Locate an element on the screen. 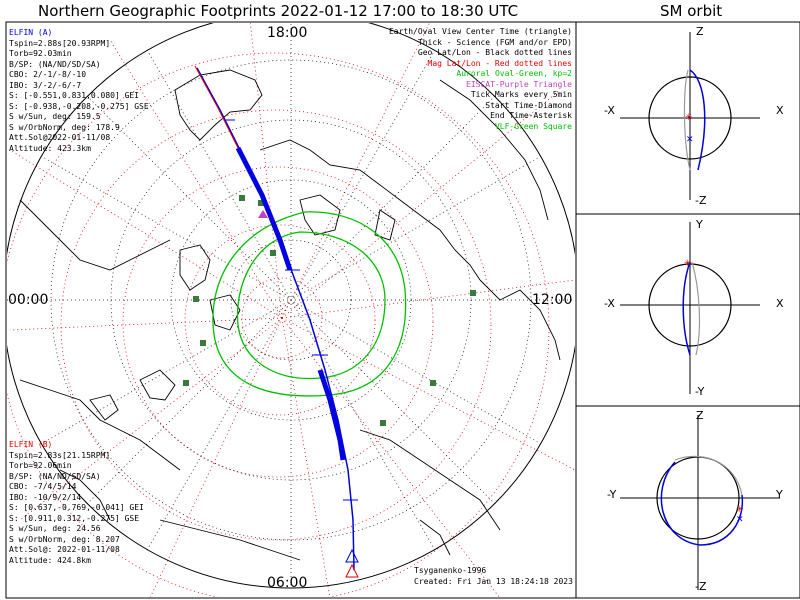 The image size is (800, 600). elfin-a-line: S: [-0.938,-0.208,-0.275] GSE is located at coordinates (79, 106).